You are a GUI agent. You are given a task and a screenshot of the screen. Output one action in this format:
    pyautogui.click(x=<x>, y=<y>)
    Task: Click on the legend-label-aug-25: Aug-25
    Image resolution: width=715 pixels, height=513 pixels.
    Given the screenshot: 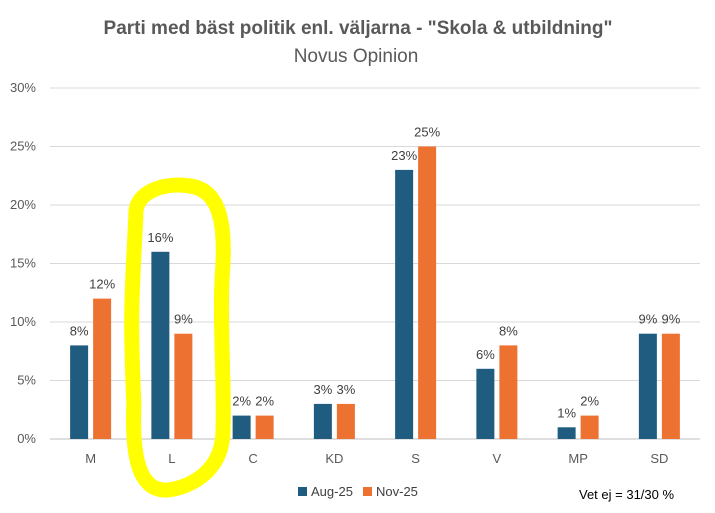 What is the action you would take?
    pyautogui.click(x=332, y=491)
    